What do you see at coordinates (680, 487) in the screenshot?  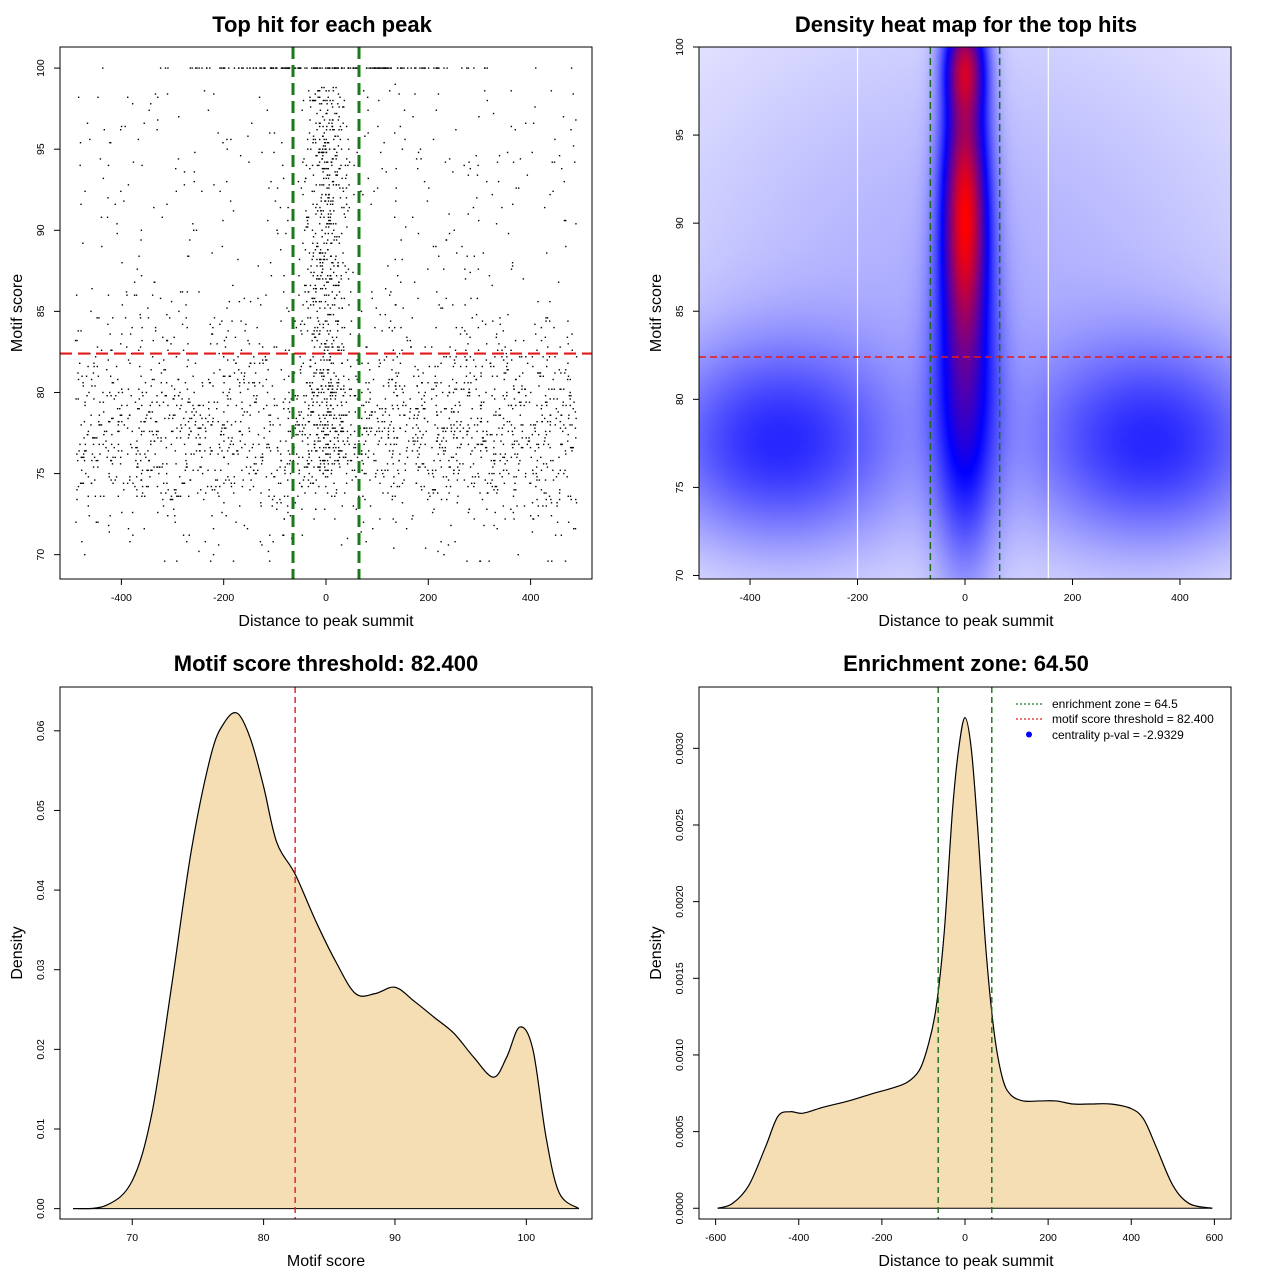 I see `y-tick-label: 75` at bounding box center [680, 487].